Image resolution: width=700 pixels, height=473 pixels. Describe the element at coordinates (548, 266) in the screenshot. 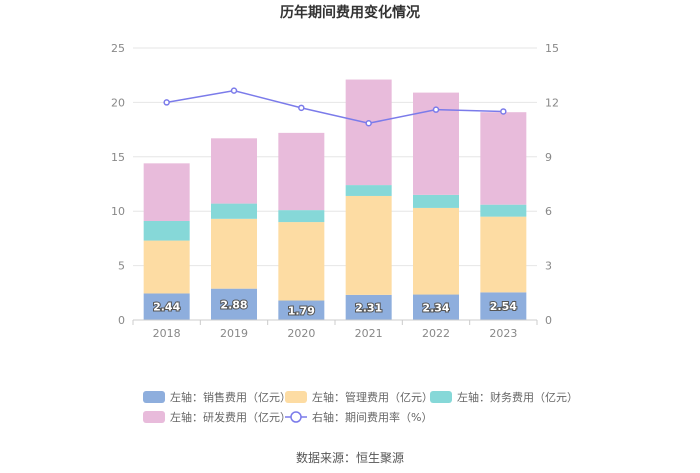

I see `right-tick-label: 3` at that location.